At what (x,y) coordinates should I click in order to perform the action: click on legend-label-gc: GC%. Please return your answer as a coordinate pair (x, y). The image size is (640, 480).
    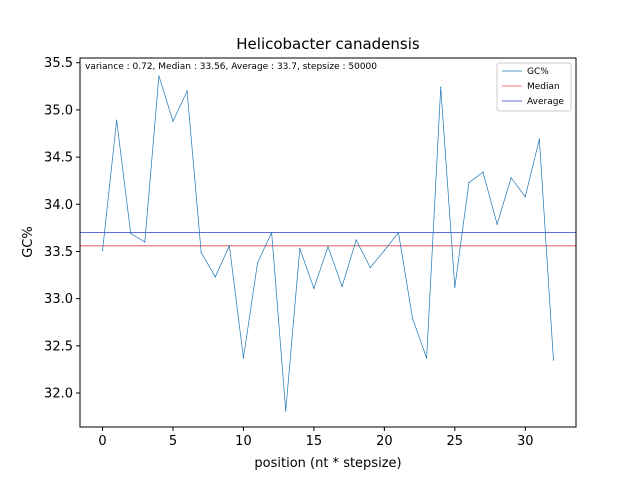
    Looking at the image, I should click on (538, 72).